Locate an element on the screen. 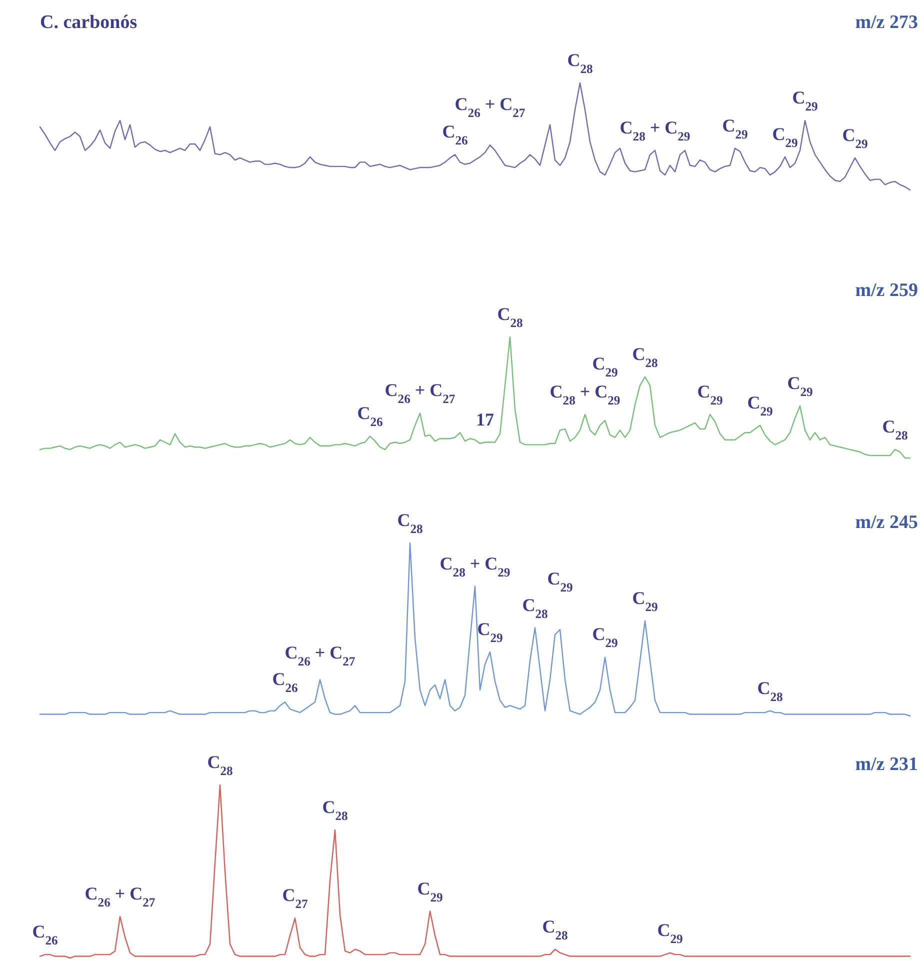  chart-subtitle: m/z 231 is located at coordinates (886, 764).